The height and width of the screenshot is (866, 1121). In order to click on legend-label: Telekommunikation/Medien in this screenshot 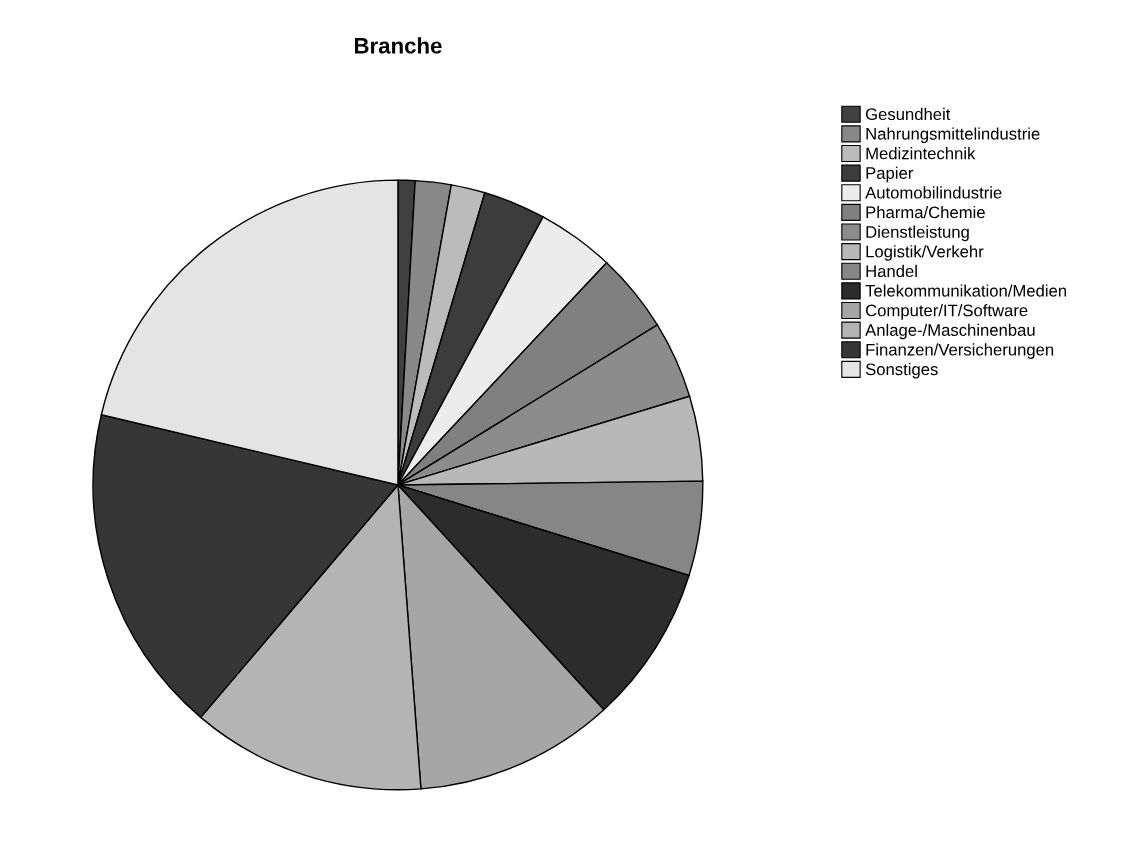, I will do `click(966, 290)`.